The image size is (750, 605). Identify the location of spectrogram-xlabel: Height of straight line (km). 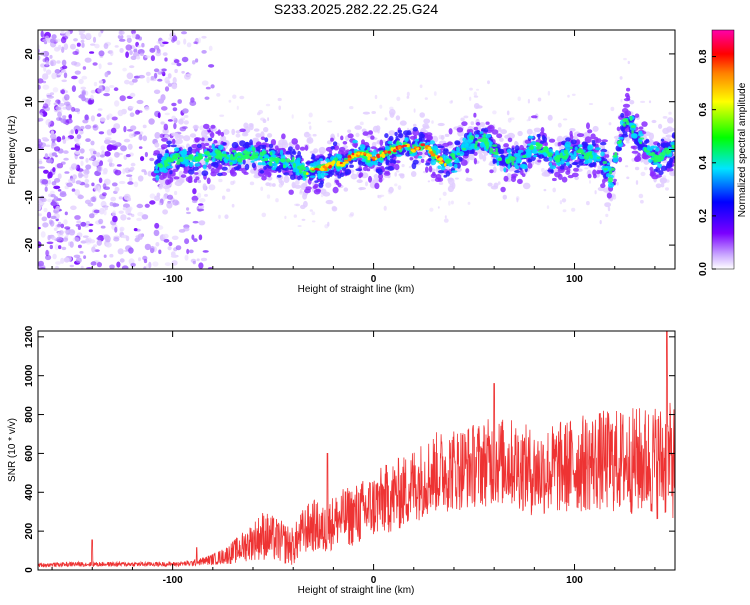
(356, 289).